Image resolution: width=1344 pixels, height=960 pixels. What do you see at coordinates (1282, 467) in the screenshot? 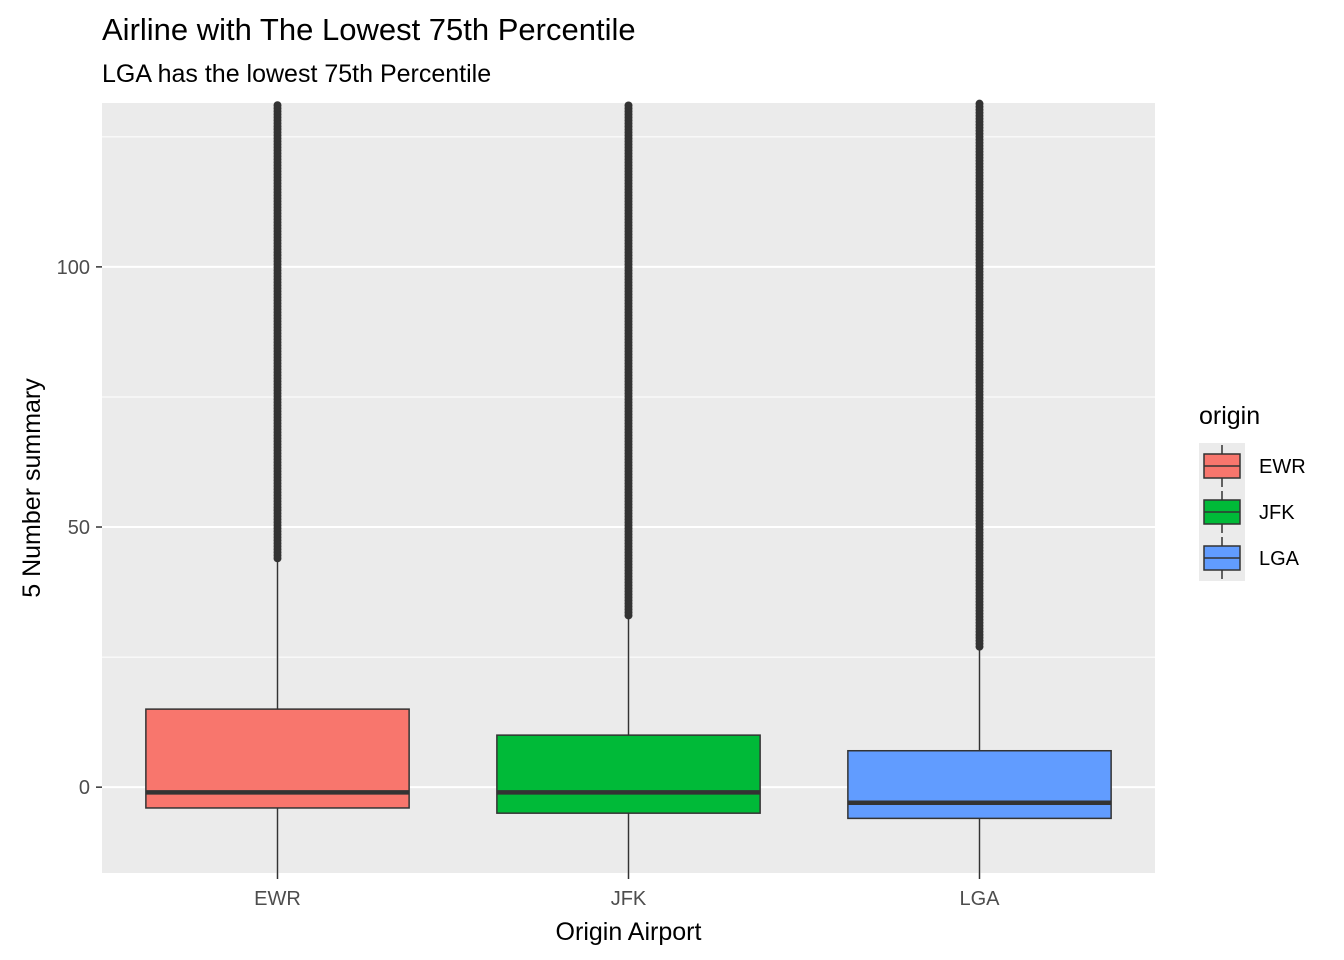
I see `legend-label: EWR` at bounding box center [1282, 467].